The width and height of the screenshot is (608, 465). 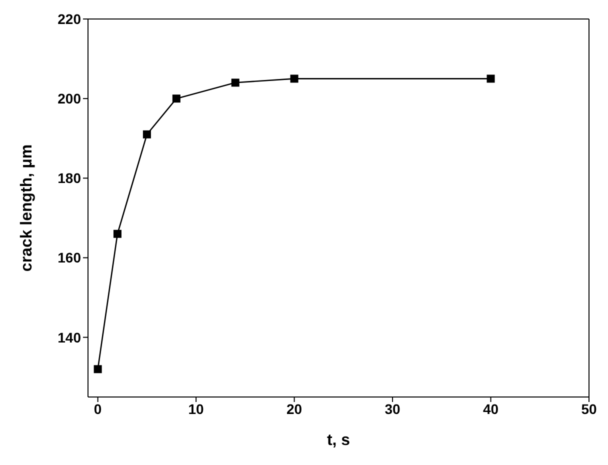 I want to click on y-tick-label: 200, so click(x=70, y=98).